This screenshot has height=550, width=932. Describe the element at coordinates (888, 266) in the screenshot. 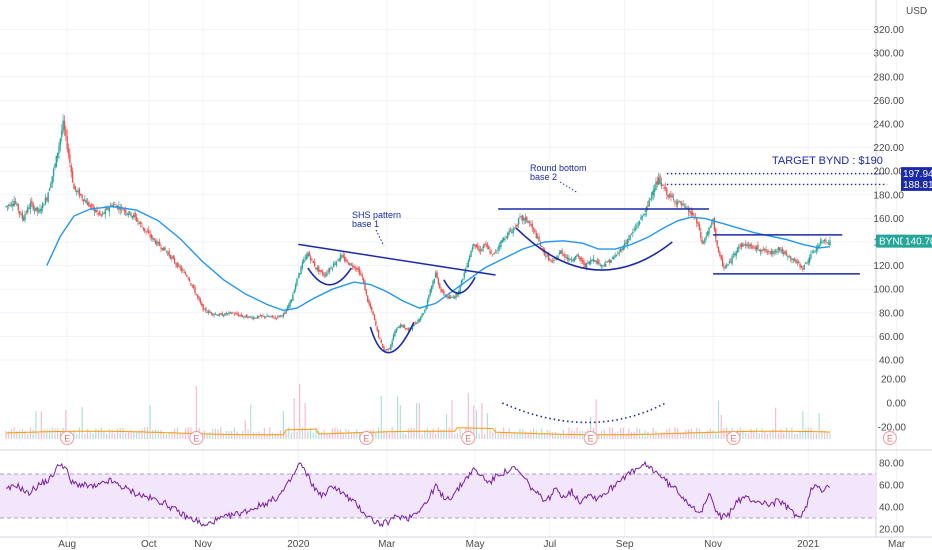

I see `price-tick-label: 120.00` at that location.